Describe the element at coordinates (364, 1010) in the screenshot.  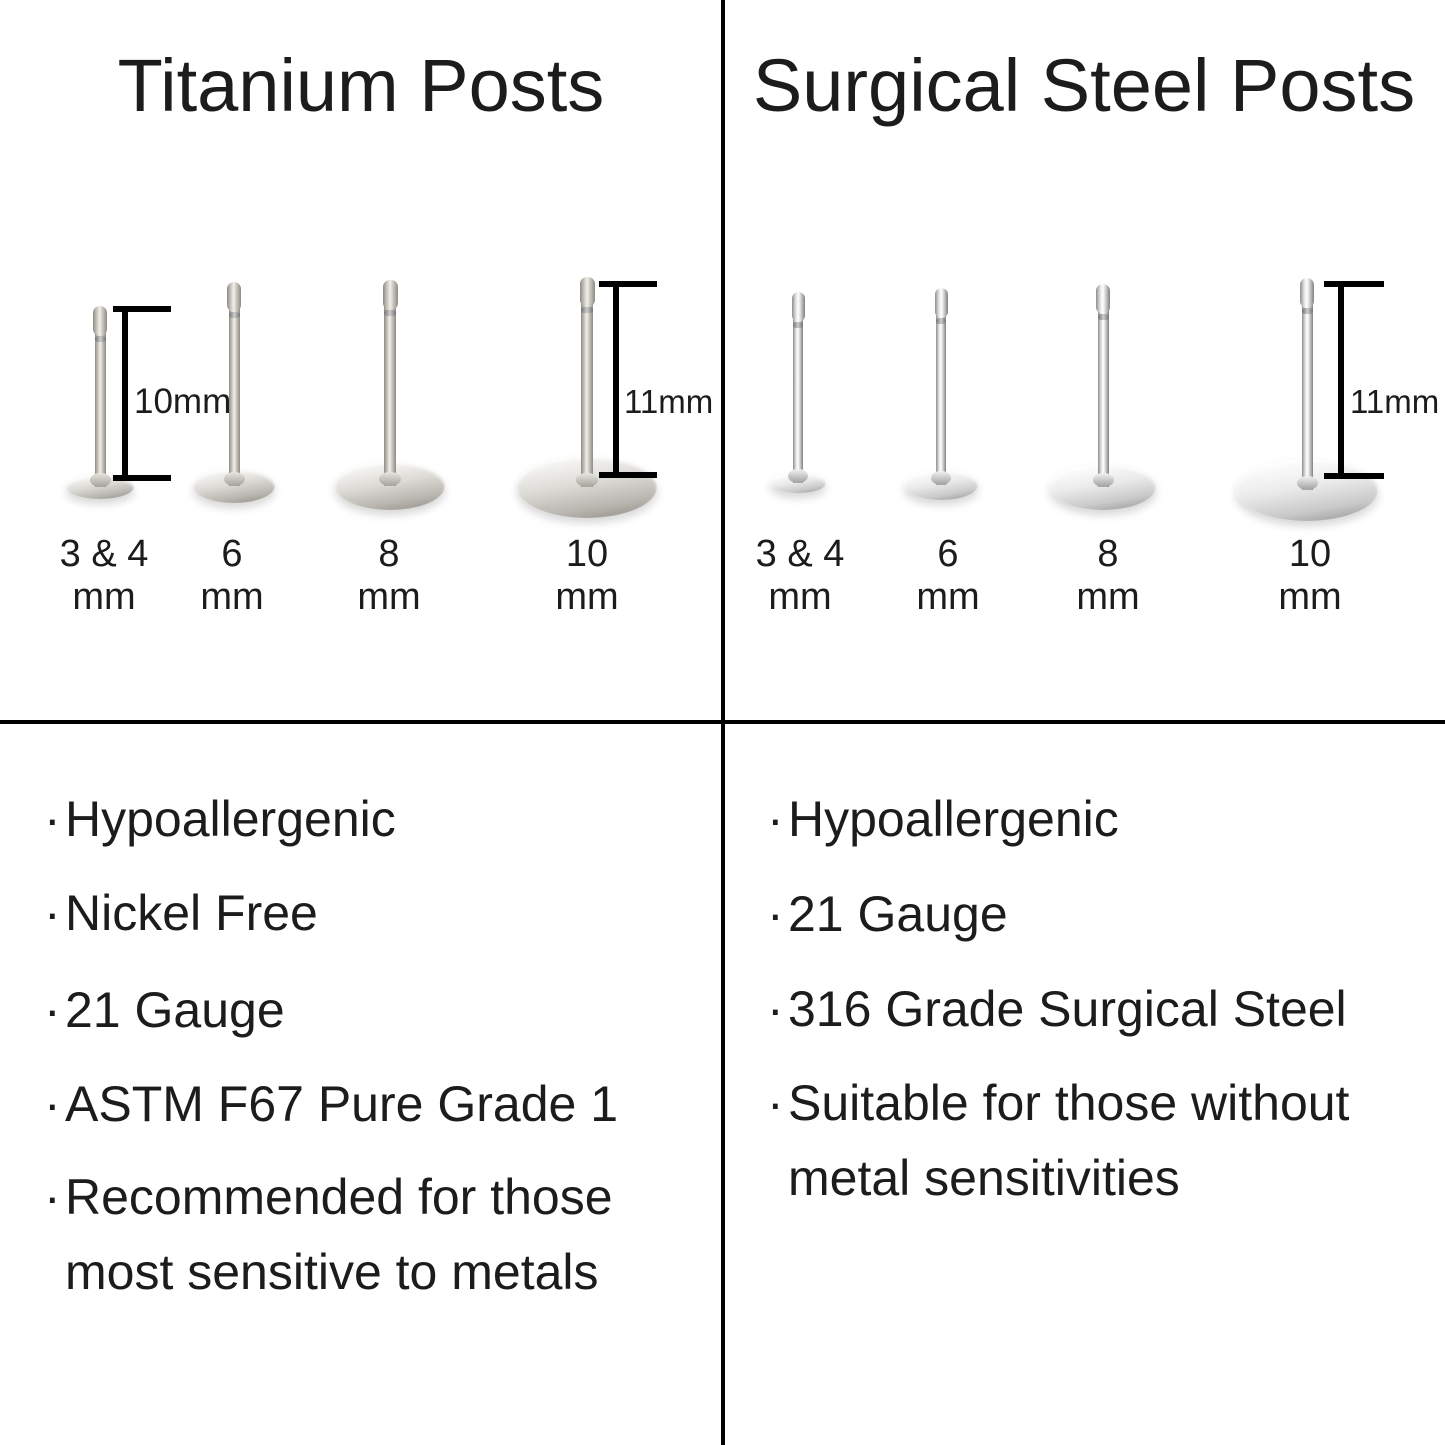
I see `left-bullet-21-gauge: · 21 Gauge` at that location.